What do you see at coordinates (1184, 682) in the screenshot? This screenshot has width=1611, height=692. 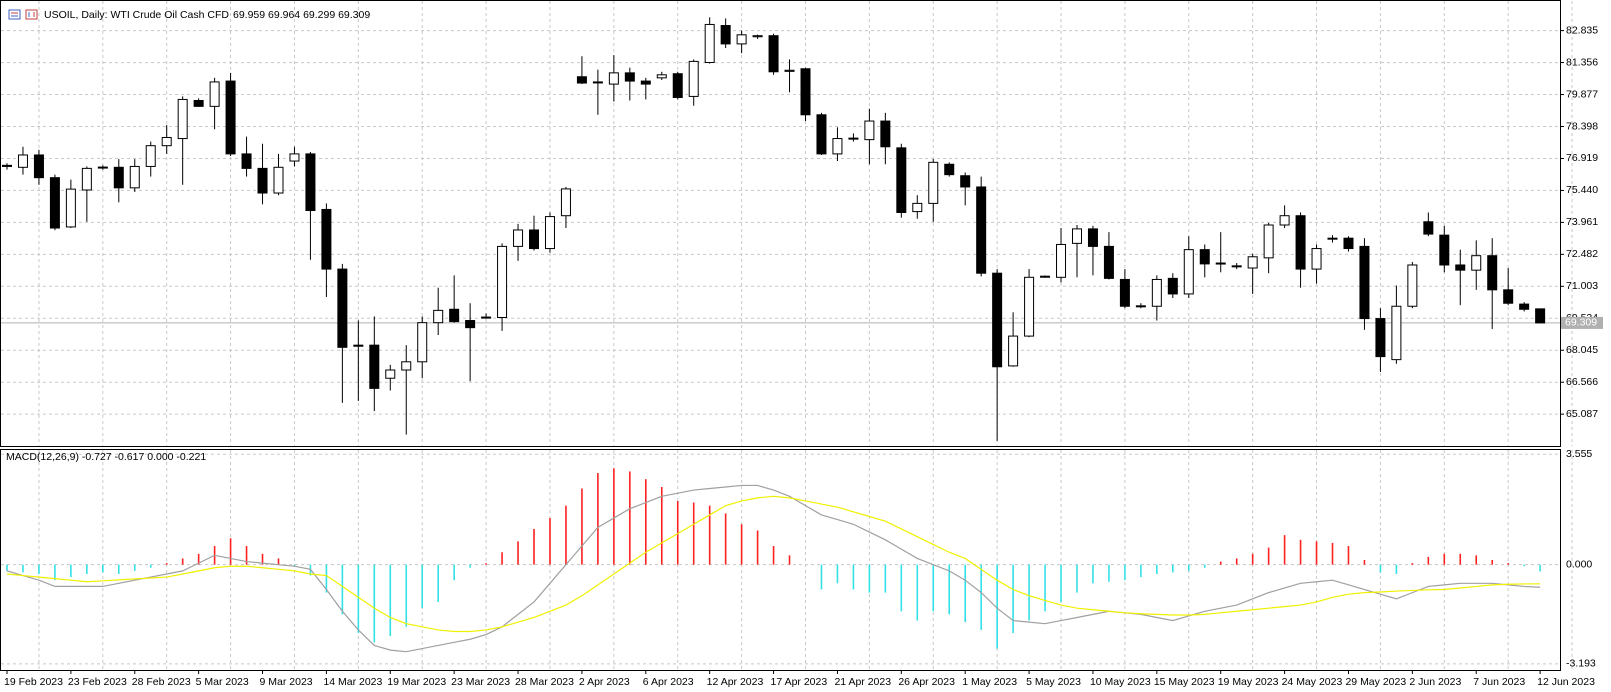 I see `x-tick-label: 15 May 2023` at bounding box center [1184, 682].